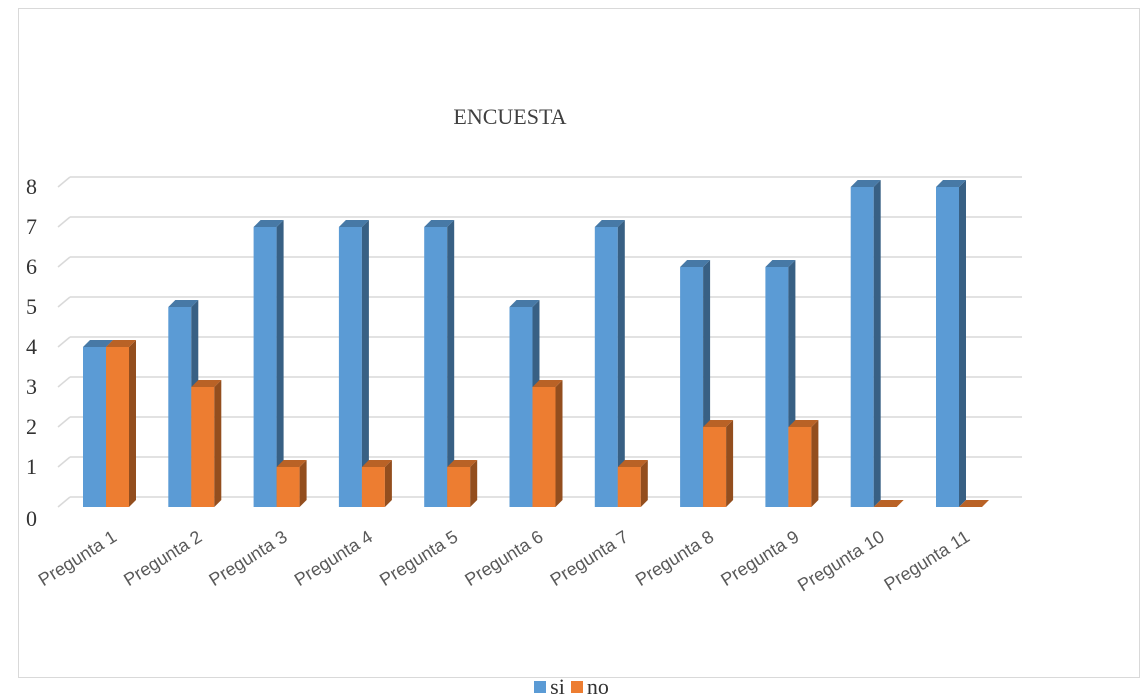  I want to click on legend-swatch-no, so click(576, 686).